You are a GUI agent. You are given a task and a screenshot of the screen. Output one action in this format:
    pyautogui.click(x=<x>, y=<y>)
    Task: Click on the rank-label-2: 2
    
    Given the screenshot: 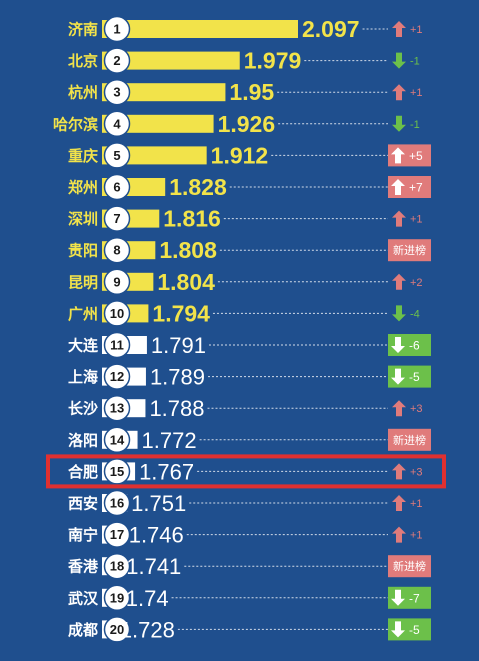 What is the action you would take?
    pyautogui.click(x=116, y=60)
    